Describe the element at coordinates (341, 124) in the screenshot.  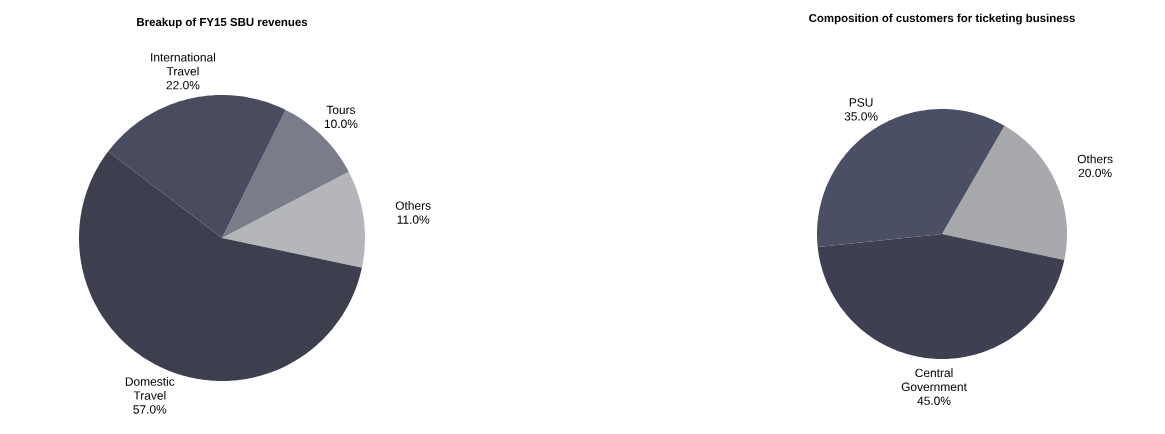
I see `data-label: 10.0%` at that location.